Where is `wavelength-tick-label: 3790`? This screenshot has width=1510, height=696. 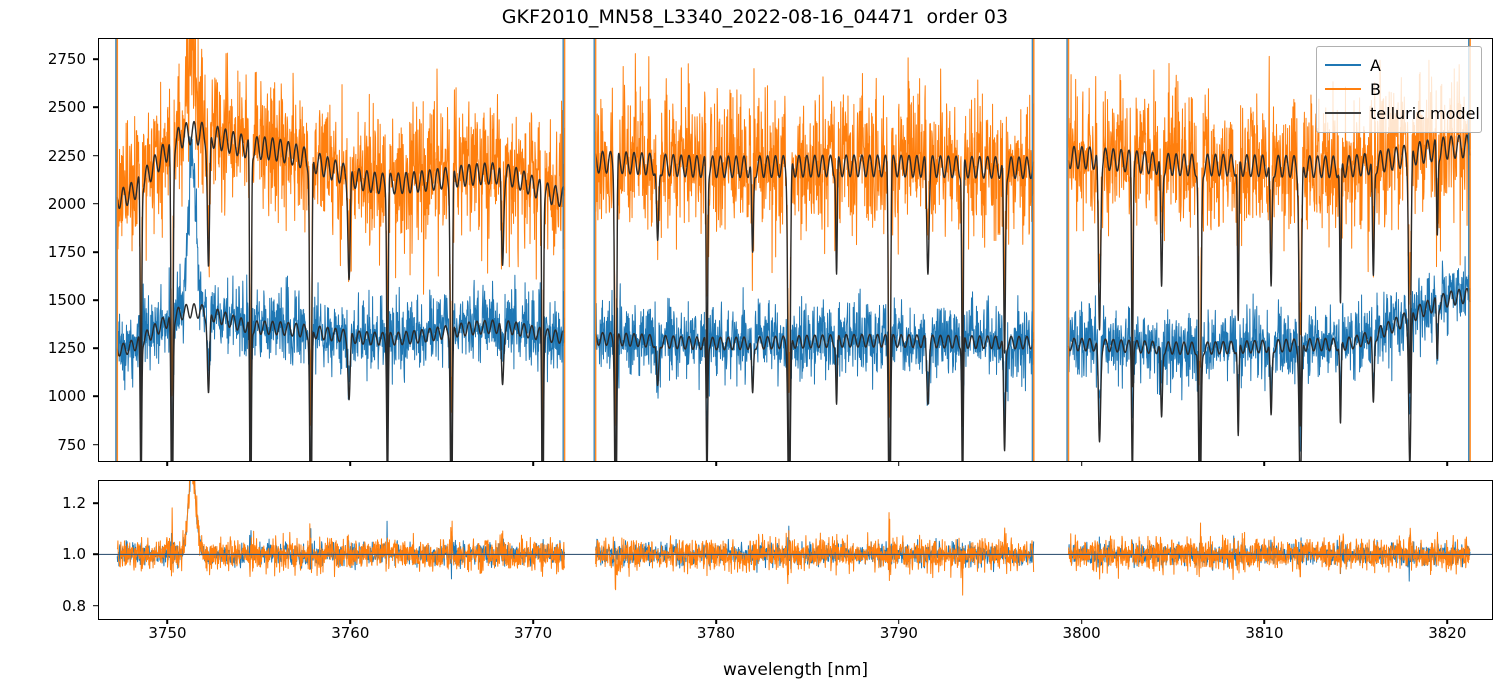
wavelength-tick-label: 3790 is located at coordinates (898, 633).